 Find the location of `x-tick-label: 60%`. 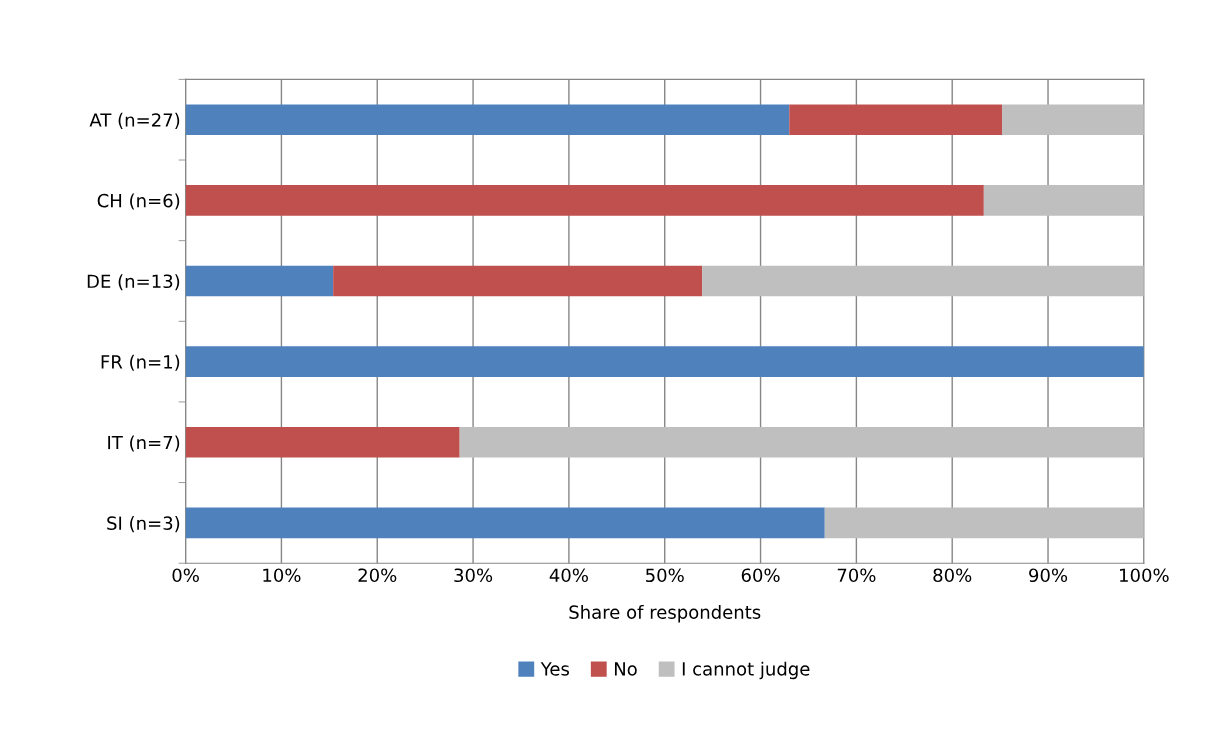

x-tick-label: 60% is located at coordinates (760, 575).